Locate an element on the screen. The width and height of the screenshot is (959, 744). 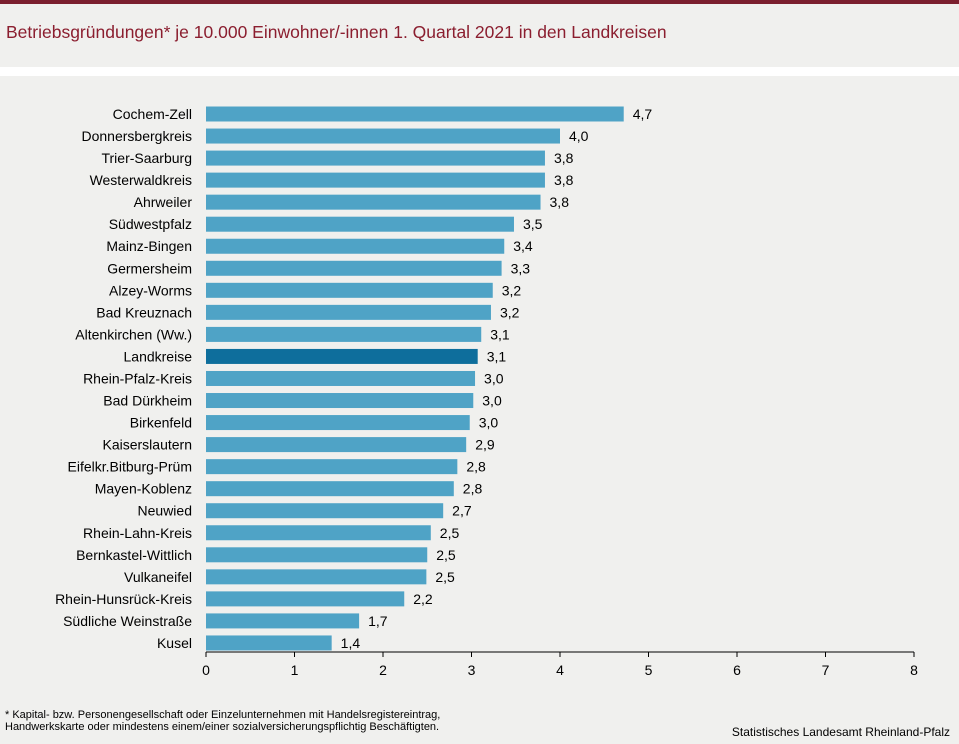
x-tick-label: 8 is located at coordinates (914, 670).